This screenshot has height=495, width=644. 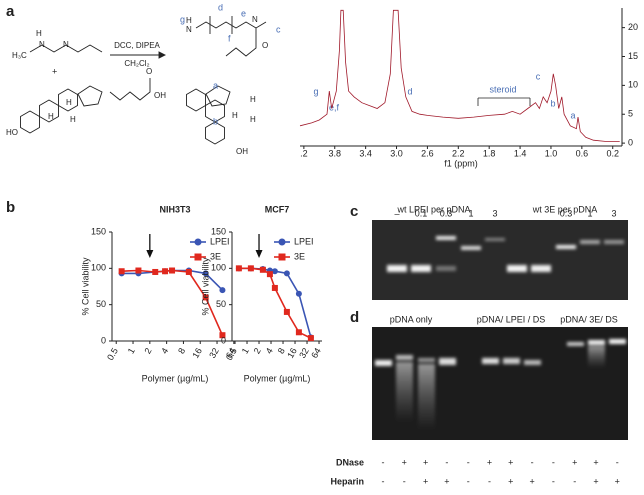 I want to click on chart-title: MCF7, so click(x=277, y=209).